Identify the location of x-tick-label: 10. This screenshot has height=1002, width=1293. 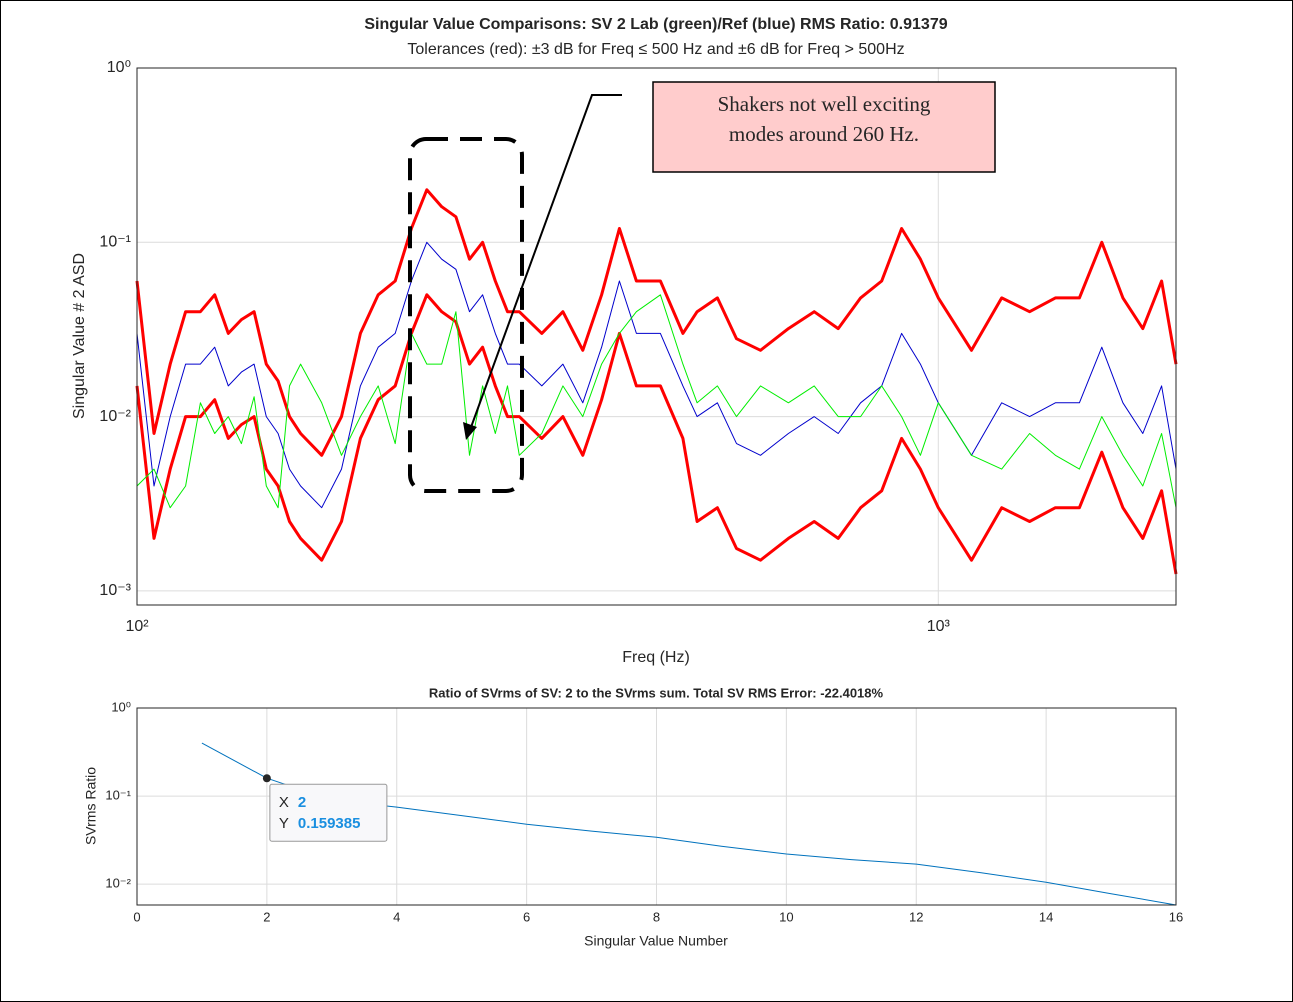
(786, 916).